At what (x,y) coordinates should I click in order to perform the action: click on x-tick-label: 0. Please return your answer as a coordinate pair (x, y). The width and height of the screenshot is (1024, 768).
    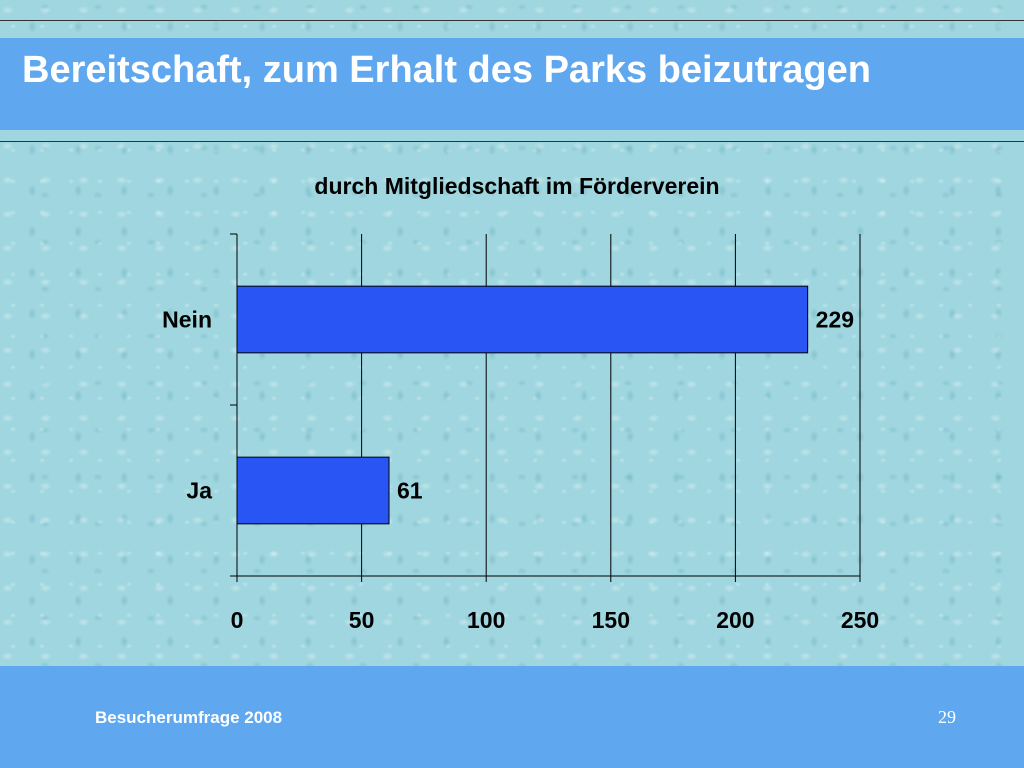
    Looking at the image, I should click on (237, 620).